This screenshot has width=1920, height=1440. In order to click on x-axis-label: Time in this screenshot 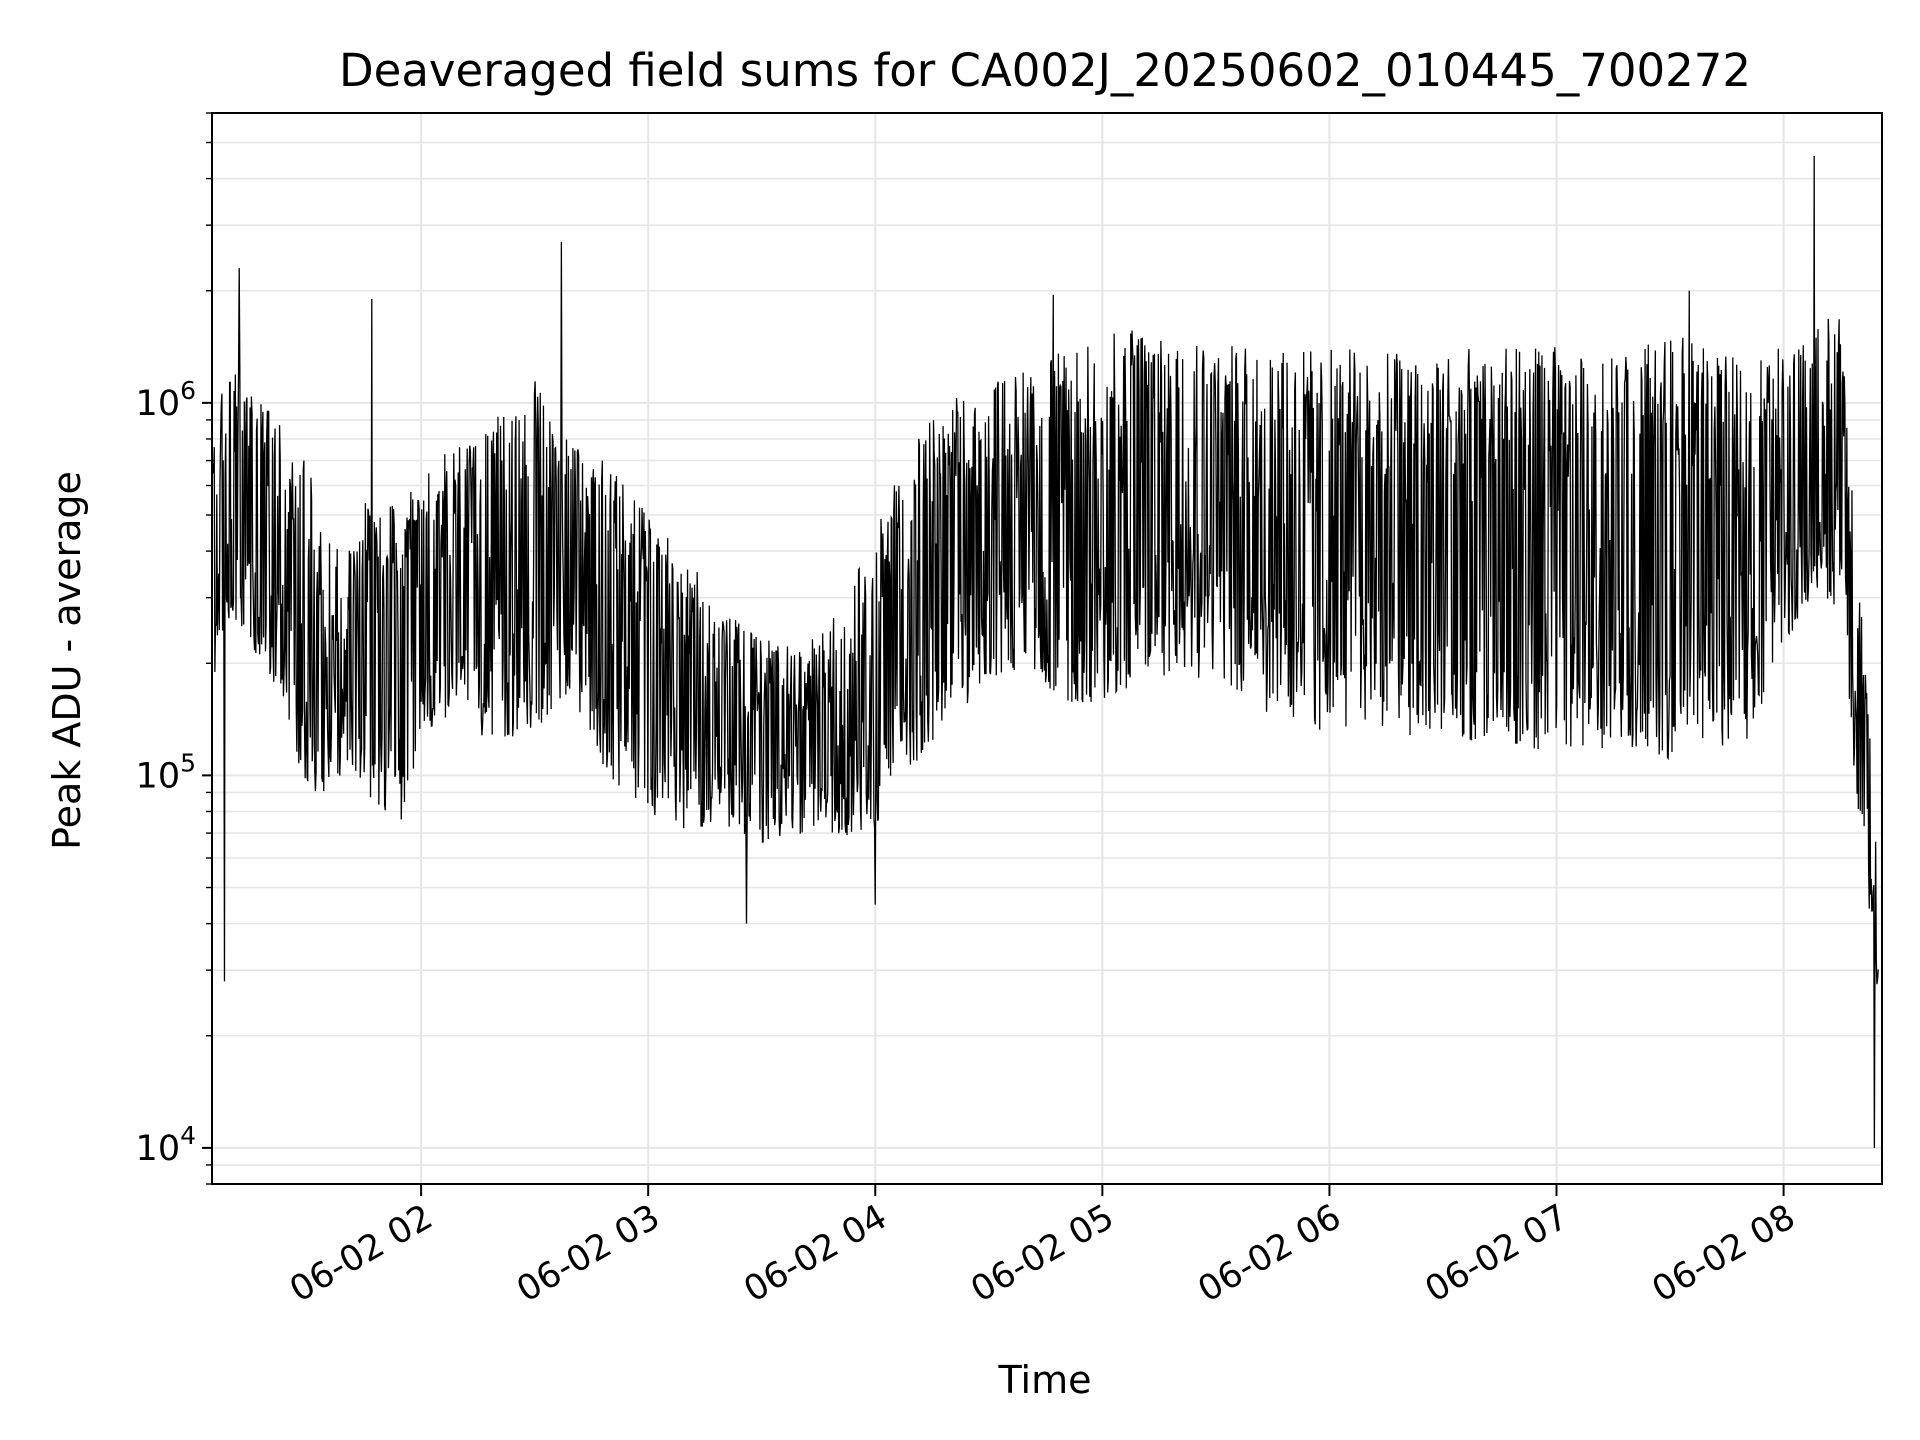, I will do `click(1045, 1380)`.